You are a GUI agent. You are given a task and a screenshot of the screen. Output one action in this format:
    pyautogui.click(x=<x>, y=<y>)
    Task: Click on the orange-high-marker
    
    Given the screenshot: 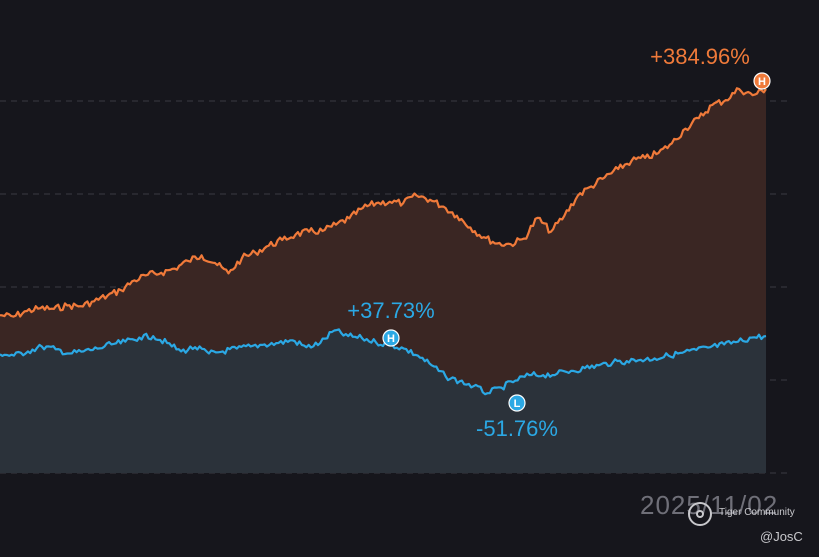 What is the action you would take?
    pyautogui.click(x=762, y=81)
    